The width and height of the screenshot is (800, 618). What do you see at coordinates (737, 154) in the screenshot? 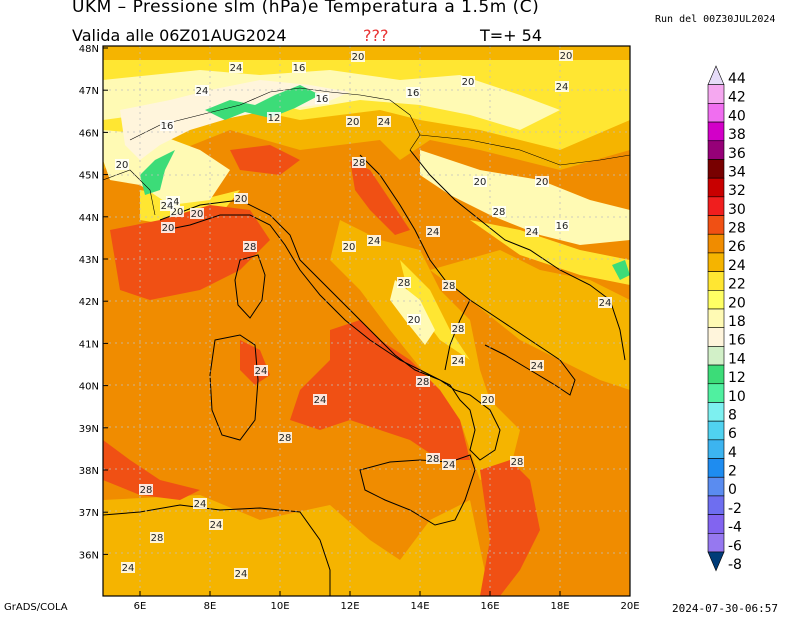
I see `colorbar-label: 36` at bounding box center [737, 154].